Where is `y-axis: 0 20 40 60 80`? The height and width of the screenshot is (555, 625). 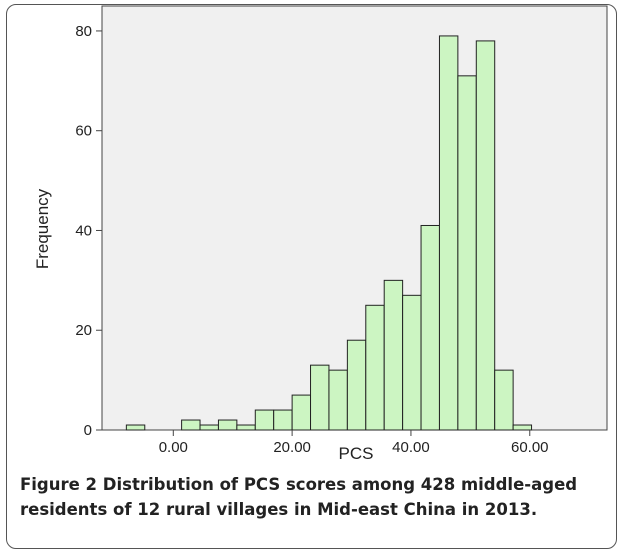 y-axis: 0 20 40 60 80 is located at coordinates (88, 231).